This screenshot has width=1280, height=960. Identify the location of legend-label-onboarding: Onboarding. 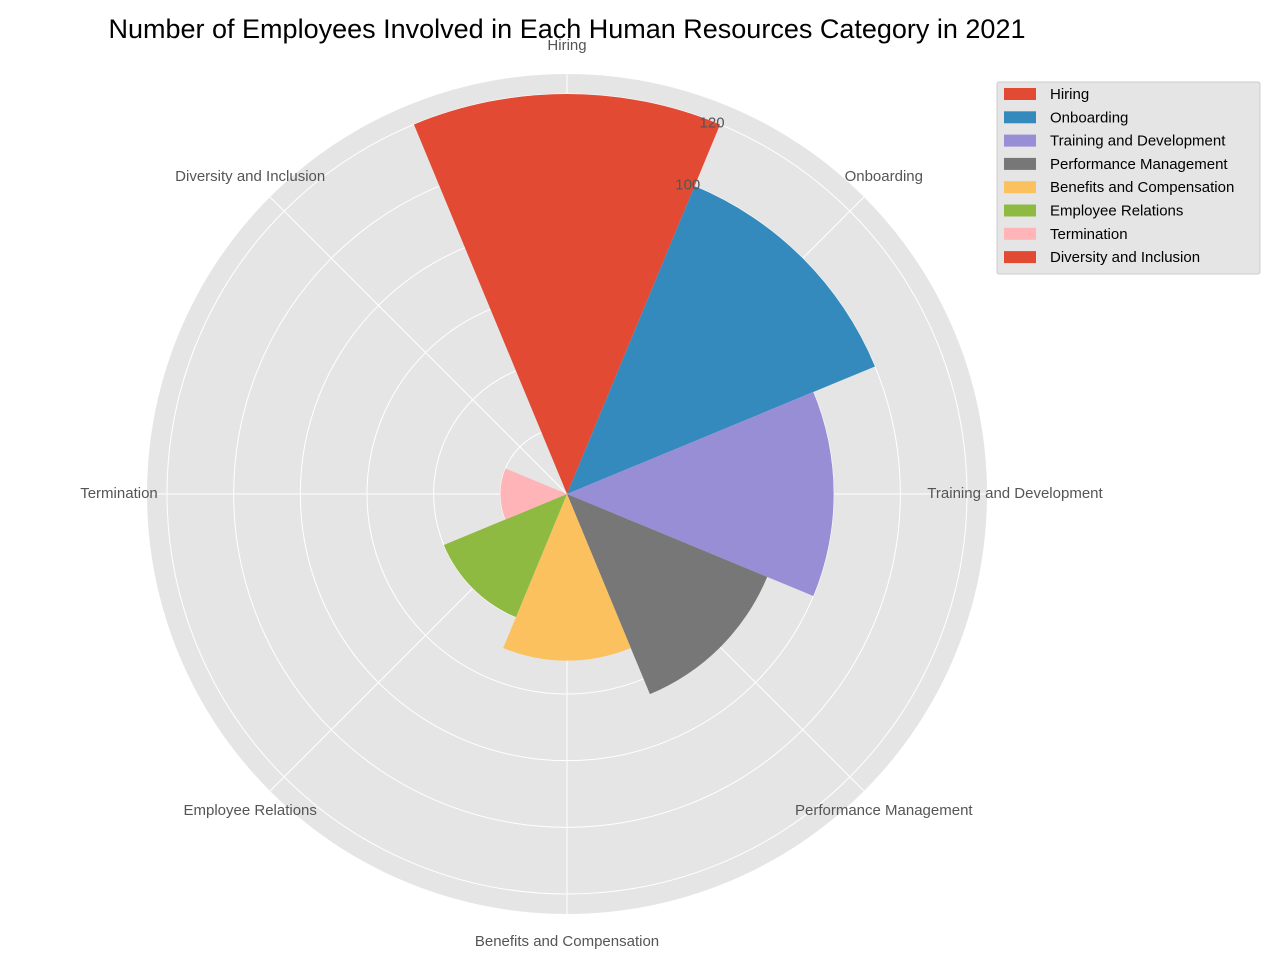
(1089, 117).